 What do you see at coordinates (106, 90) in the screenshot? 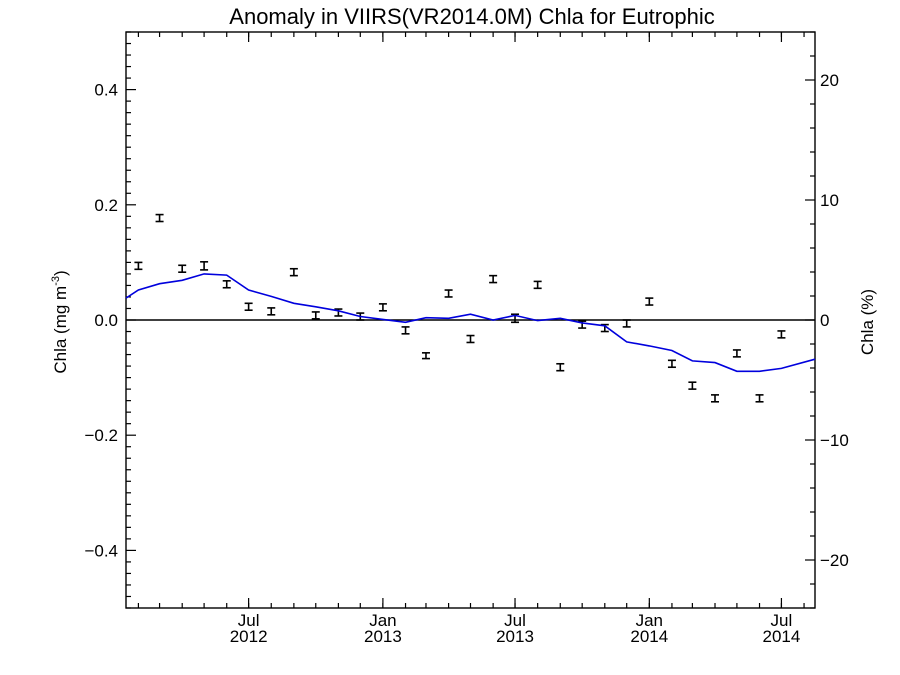
I see `left-tick-label: 0.4` at bounding box center [106, 90].